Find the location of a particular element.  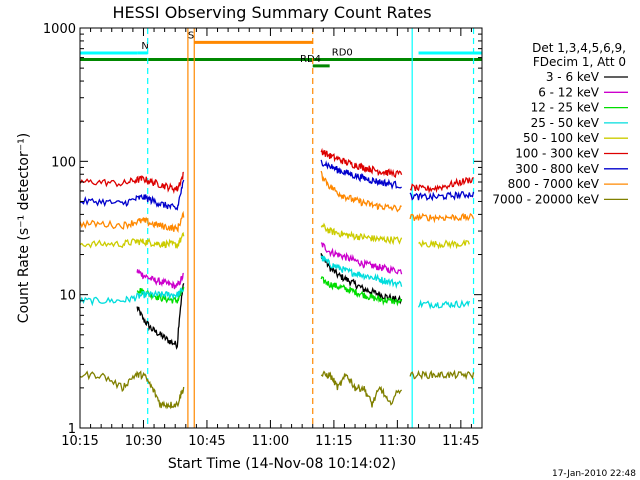

x-tick-label-6: 11:45 is located at coordinates (460, 441).